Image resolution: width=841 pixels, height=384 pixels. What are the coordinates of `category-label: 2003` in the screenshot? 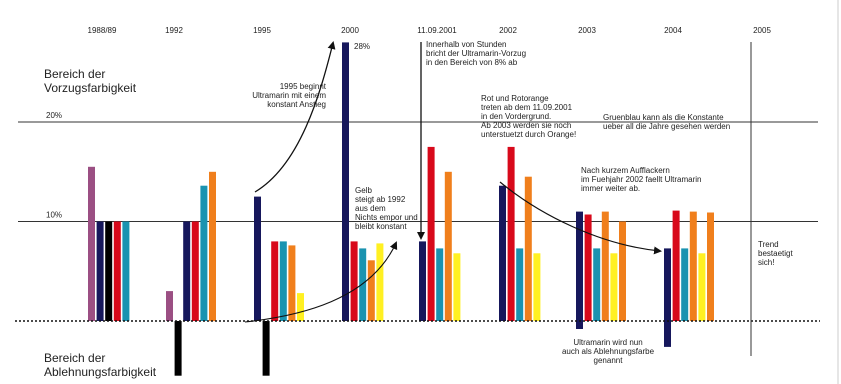 It's located at (587, 30).